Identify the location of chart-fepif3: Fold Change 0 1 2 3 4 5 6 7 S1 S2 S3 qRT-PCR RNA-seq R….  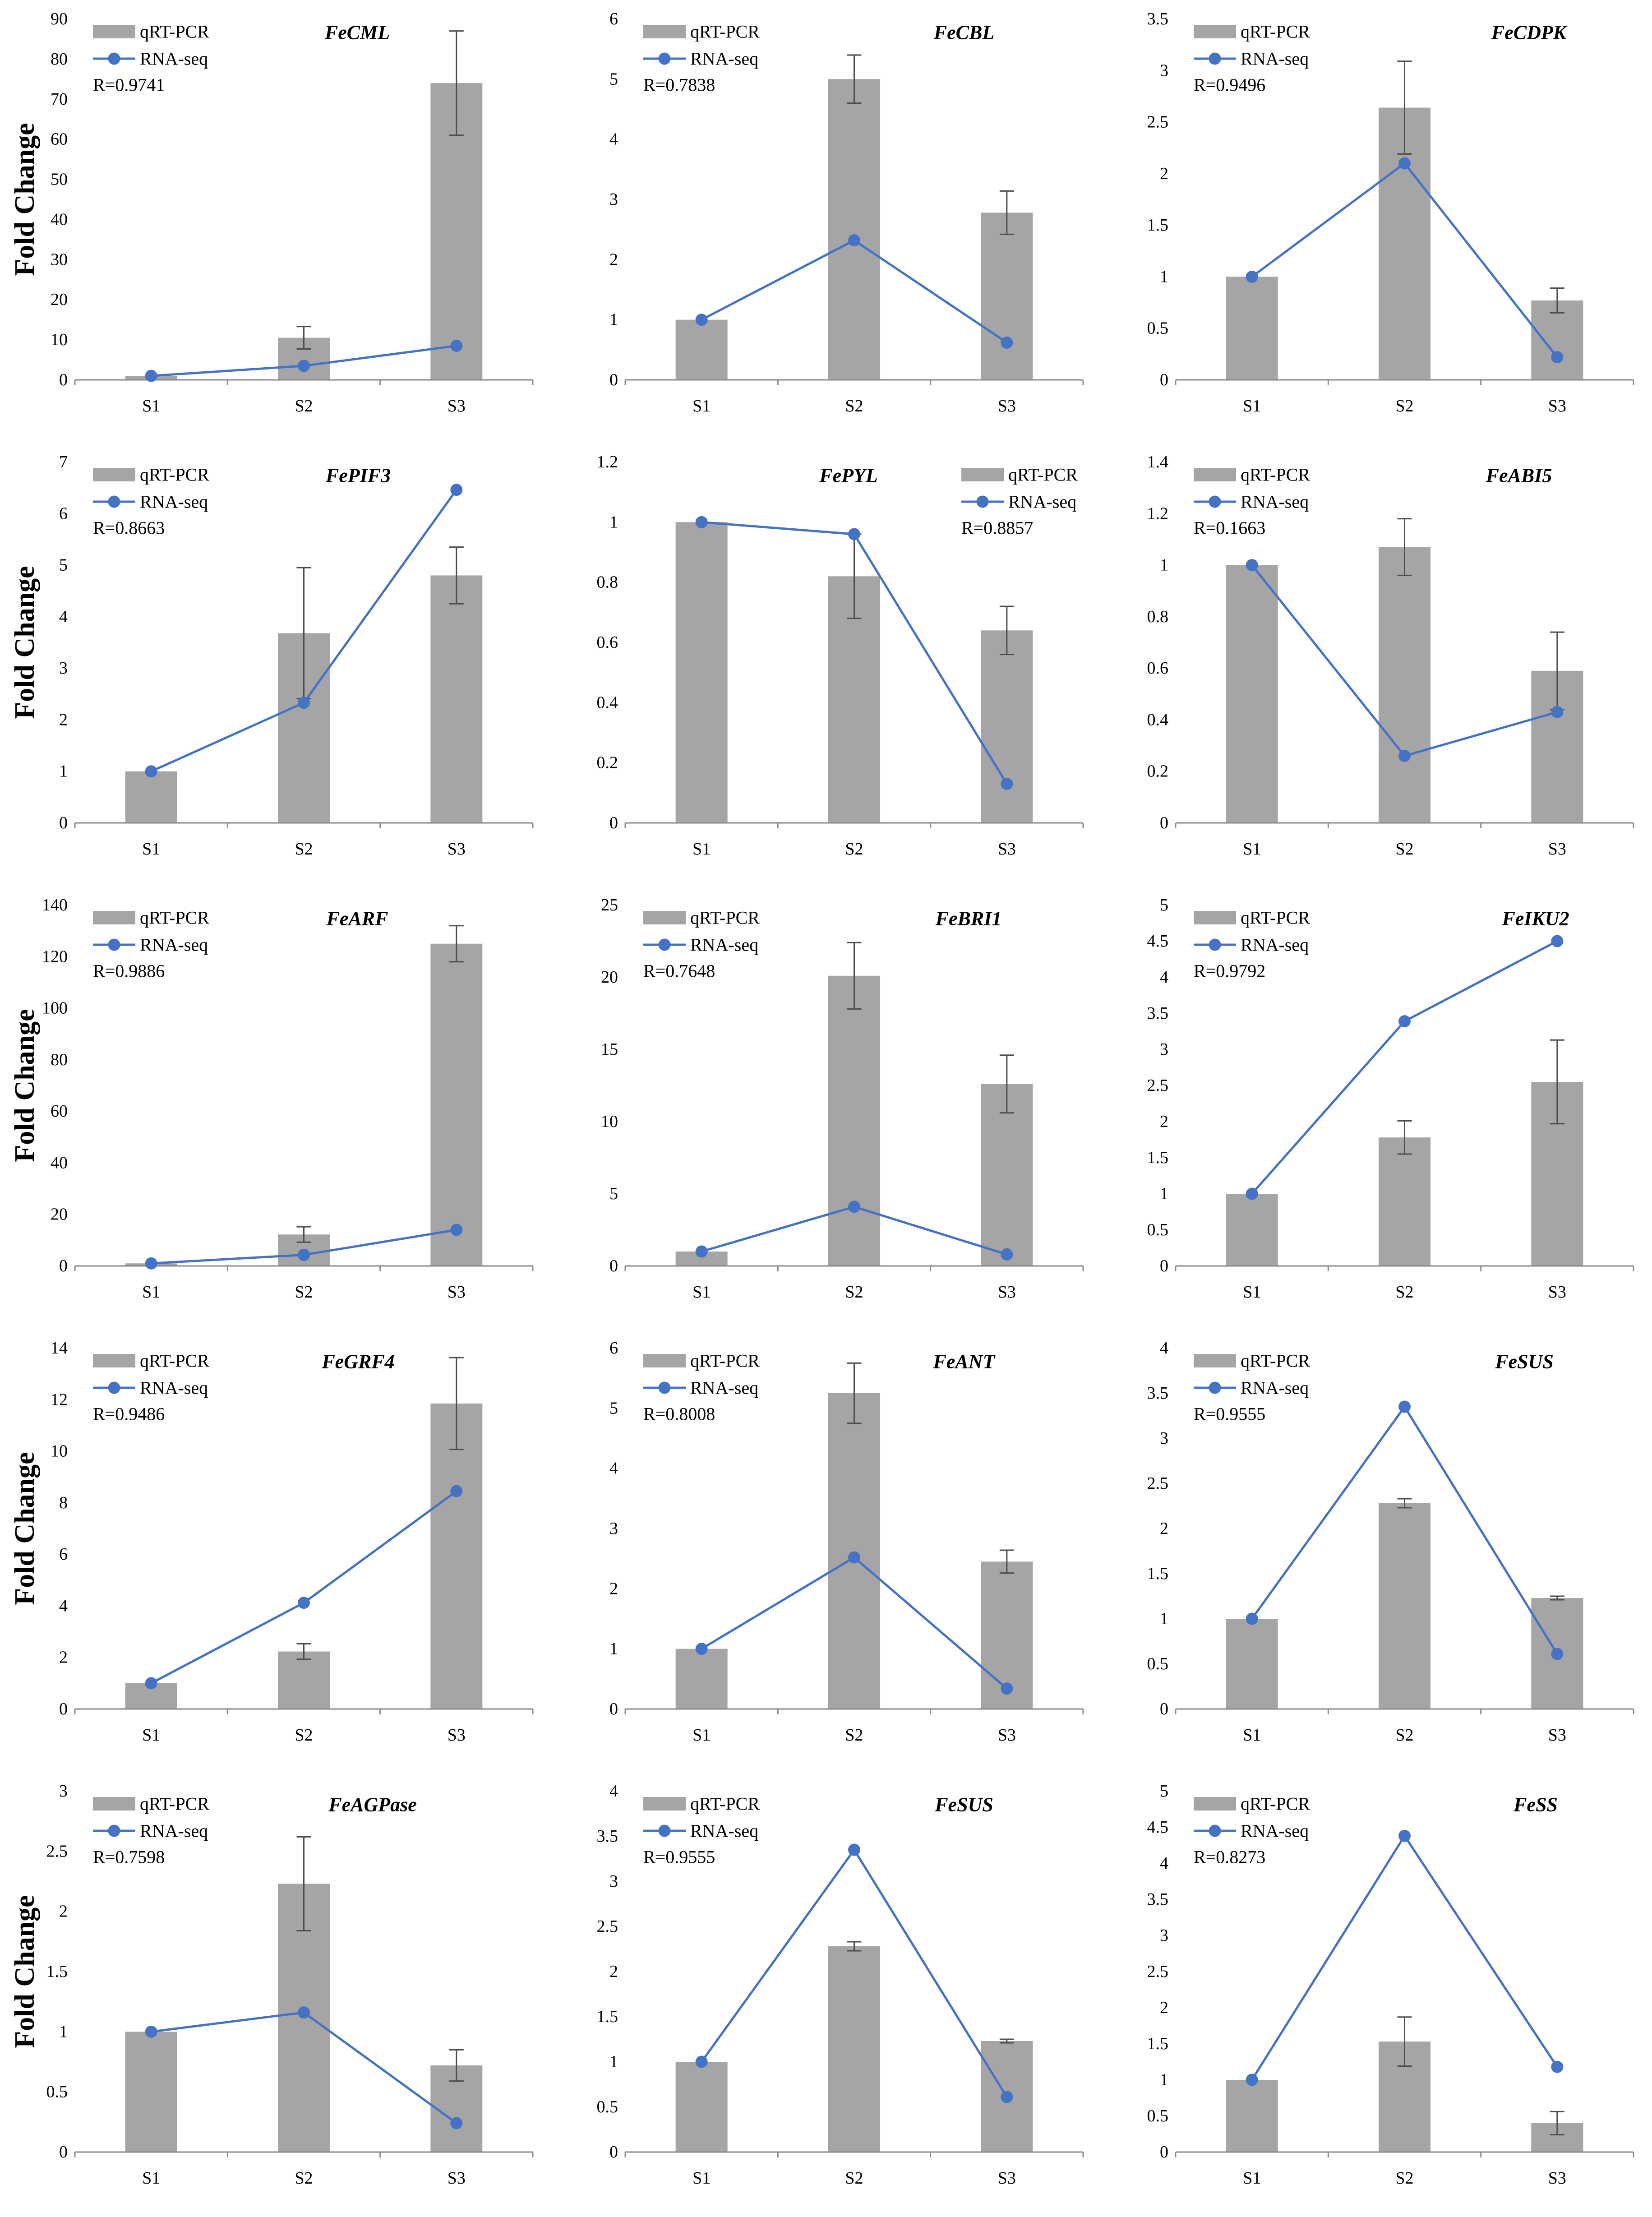
(271, 656).